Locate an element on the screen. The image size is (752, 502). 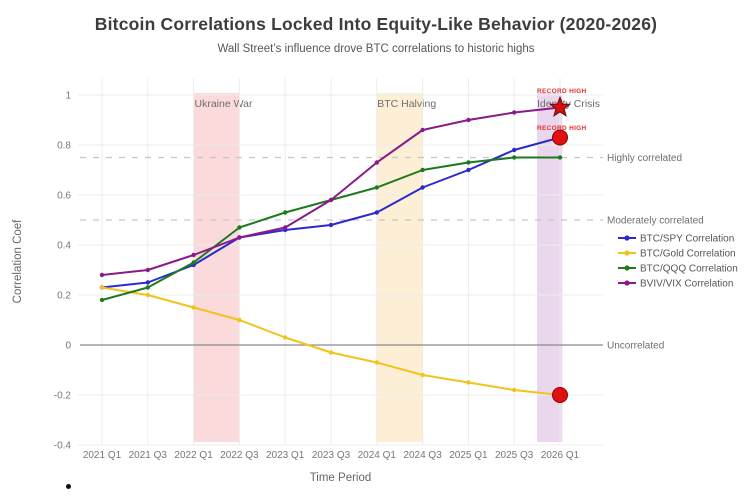
annotation-btc-spy-correlation: RECORD HIGH is located at coordinates (562, 135).